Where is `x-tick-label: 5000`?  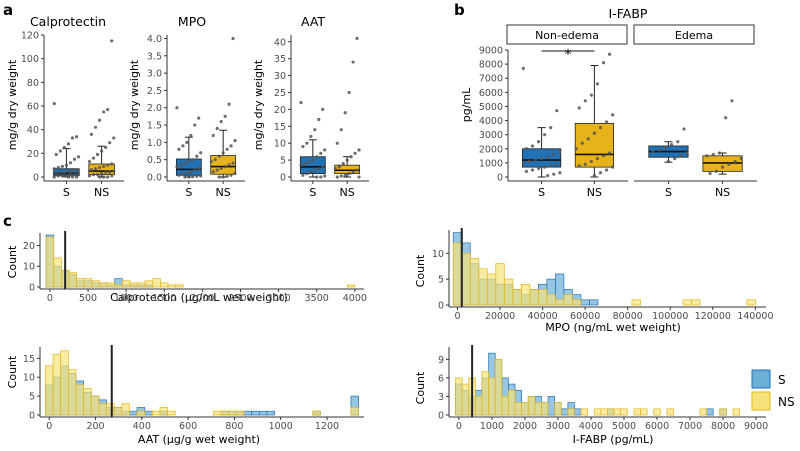 x-tick-label: 5000 is located at coordinates (624, 426).